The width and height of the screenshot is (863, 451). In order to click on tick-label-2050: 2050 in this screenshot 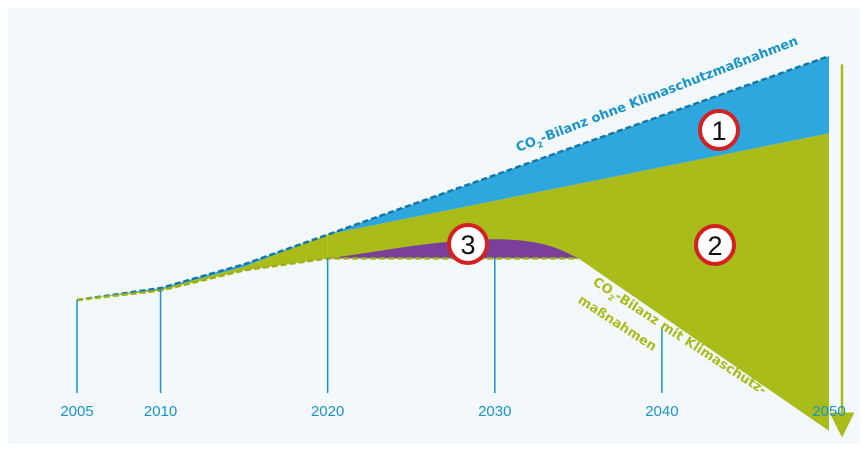, I will do `click(828, 411)`.